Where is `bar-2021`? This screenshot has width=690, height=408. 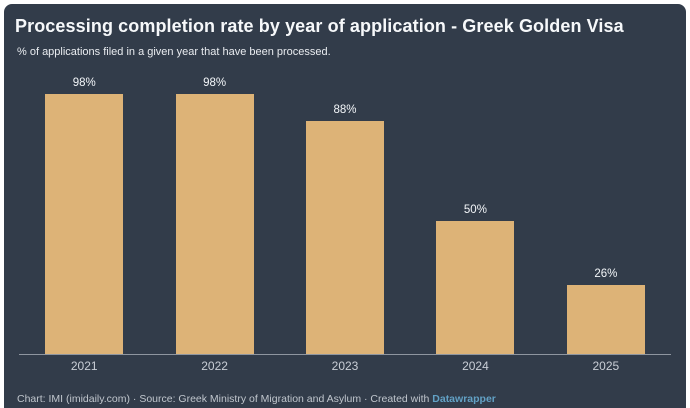 bar-2021 is located at coordinates (84, 223).